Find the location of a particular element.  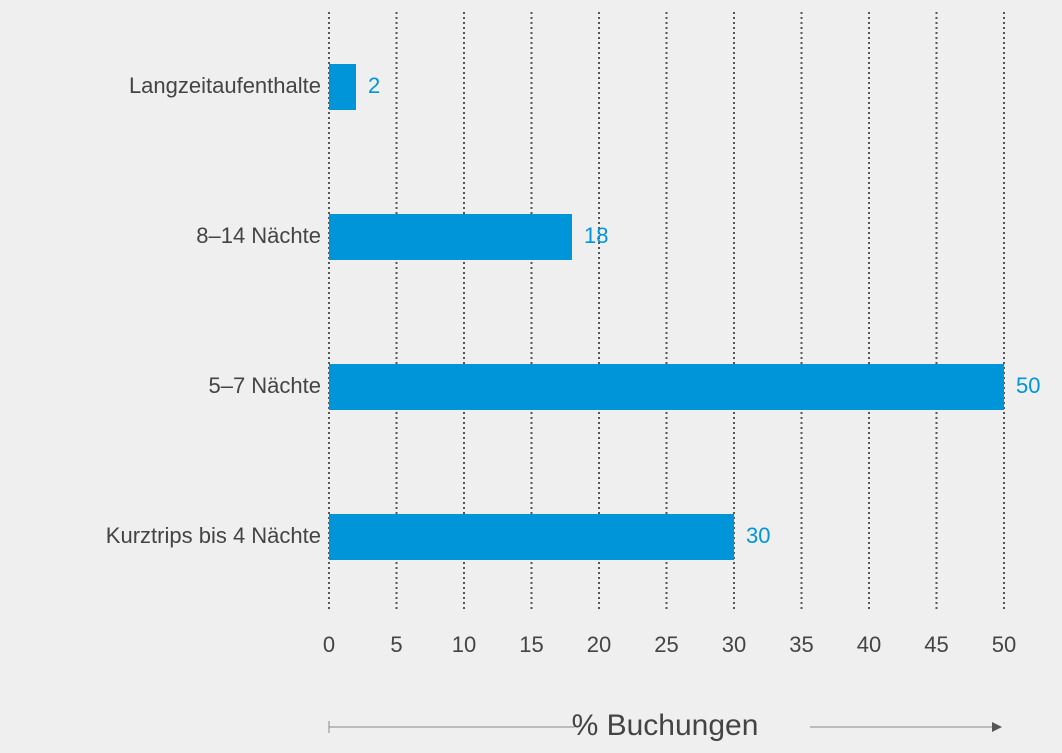

axis-arrow-head is located at coordinates (997, 727).